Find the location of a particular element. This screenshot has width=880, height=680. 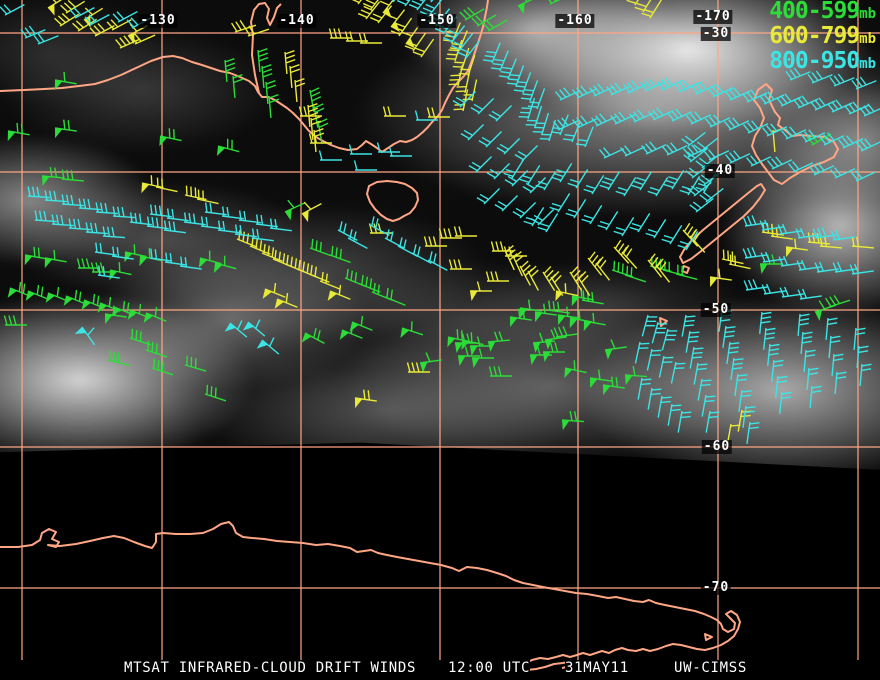

latitude-label: -50 is located at coordinates (716, 309).